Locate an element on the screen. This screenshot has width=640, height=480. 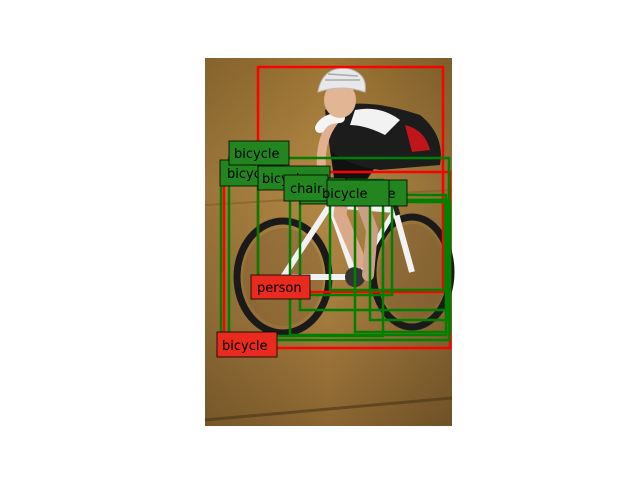
label-text: person is located at coordinates (279, 288).